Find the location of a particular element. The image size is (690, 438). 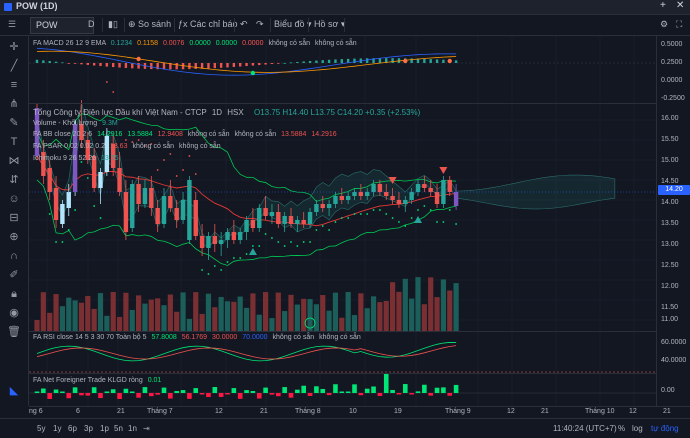

rsi-pane is located at coordinates (342, 357).